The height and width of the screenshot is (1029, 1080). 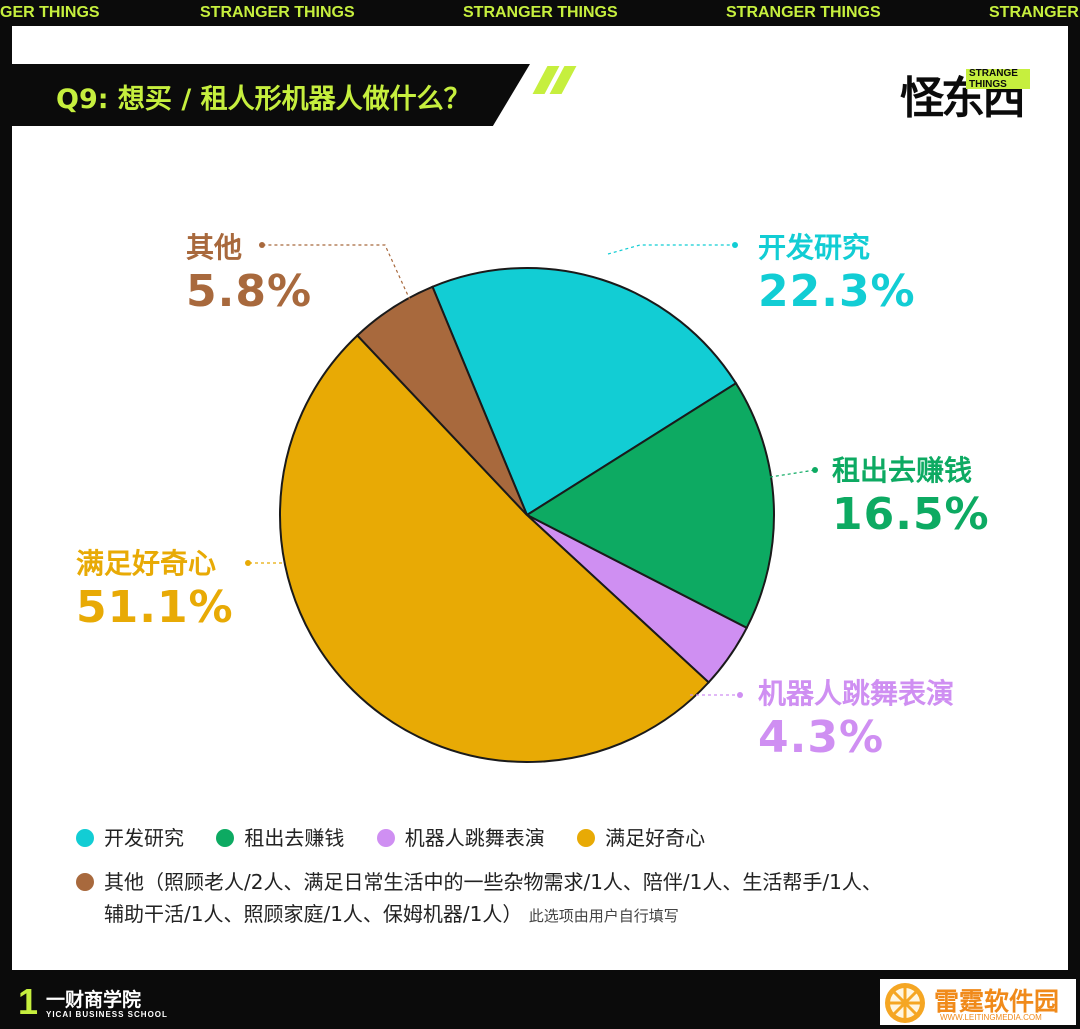 I want to click on legend-item: 租出去赚钱, so click(x=280, y=836).